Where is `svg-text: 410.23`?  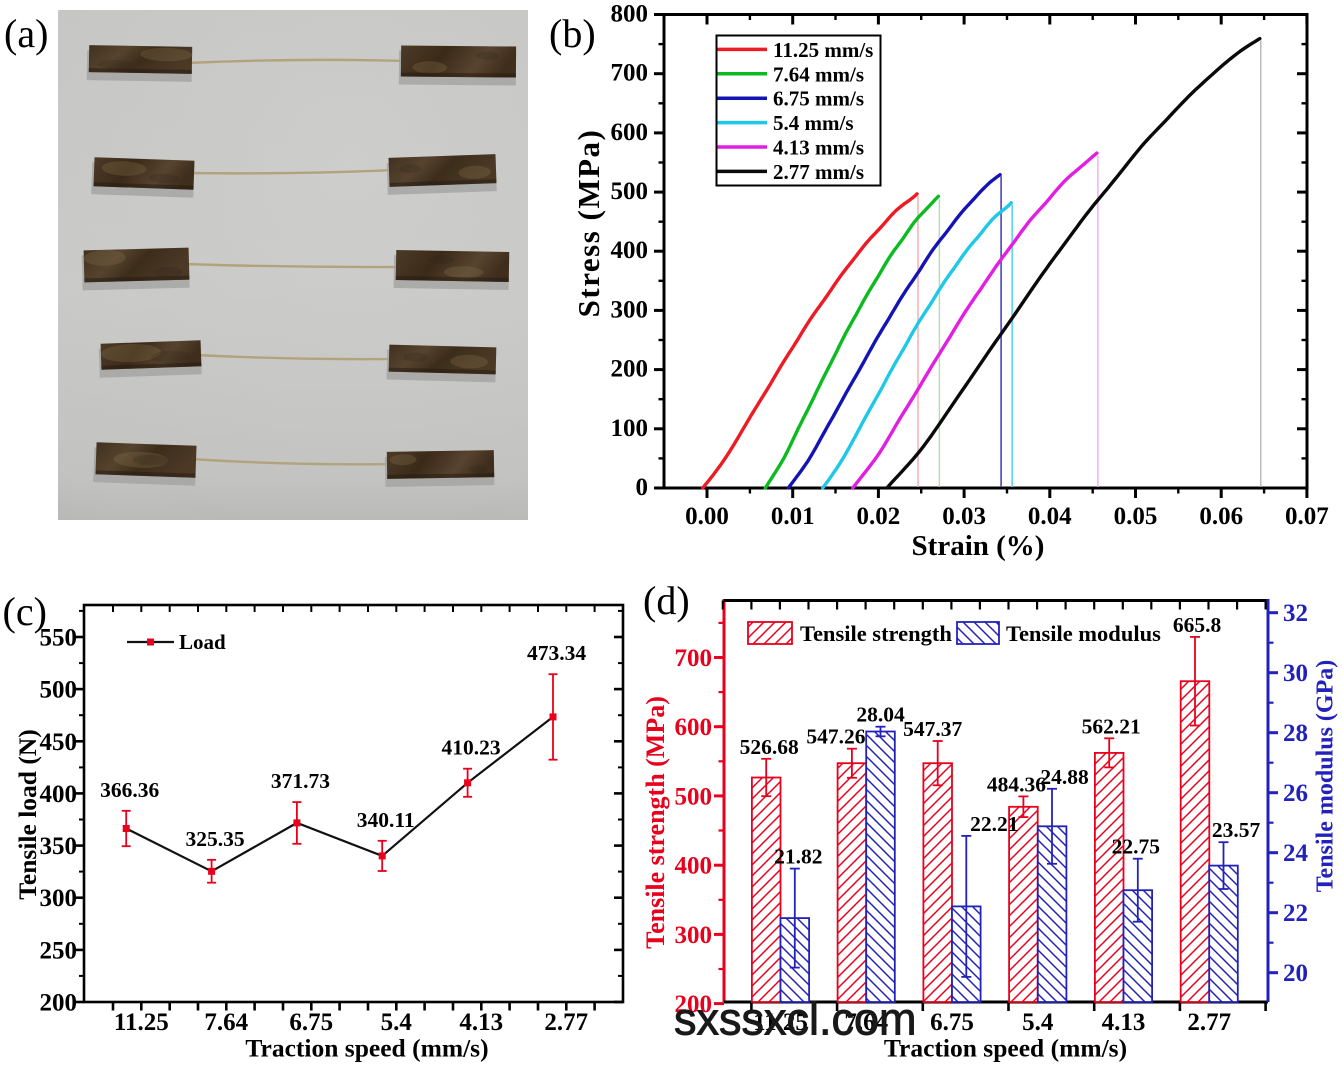
svg-text: 410.23 is located at coordinates (471, 748).